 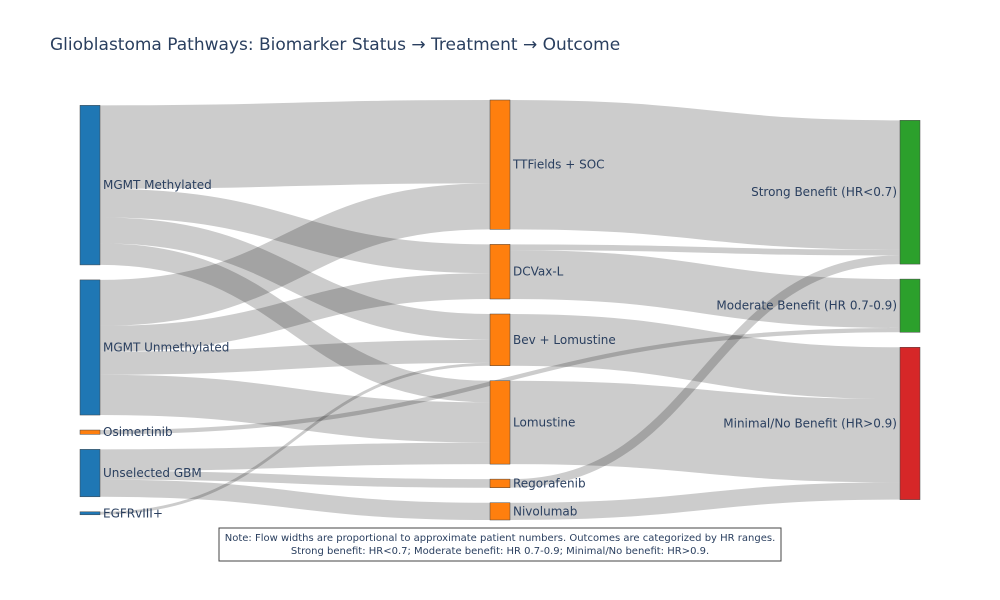 I want to click on node-label-minimal: Minimal/No Benefit (HR>0.9), so click(x=810, y=423).